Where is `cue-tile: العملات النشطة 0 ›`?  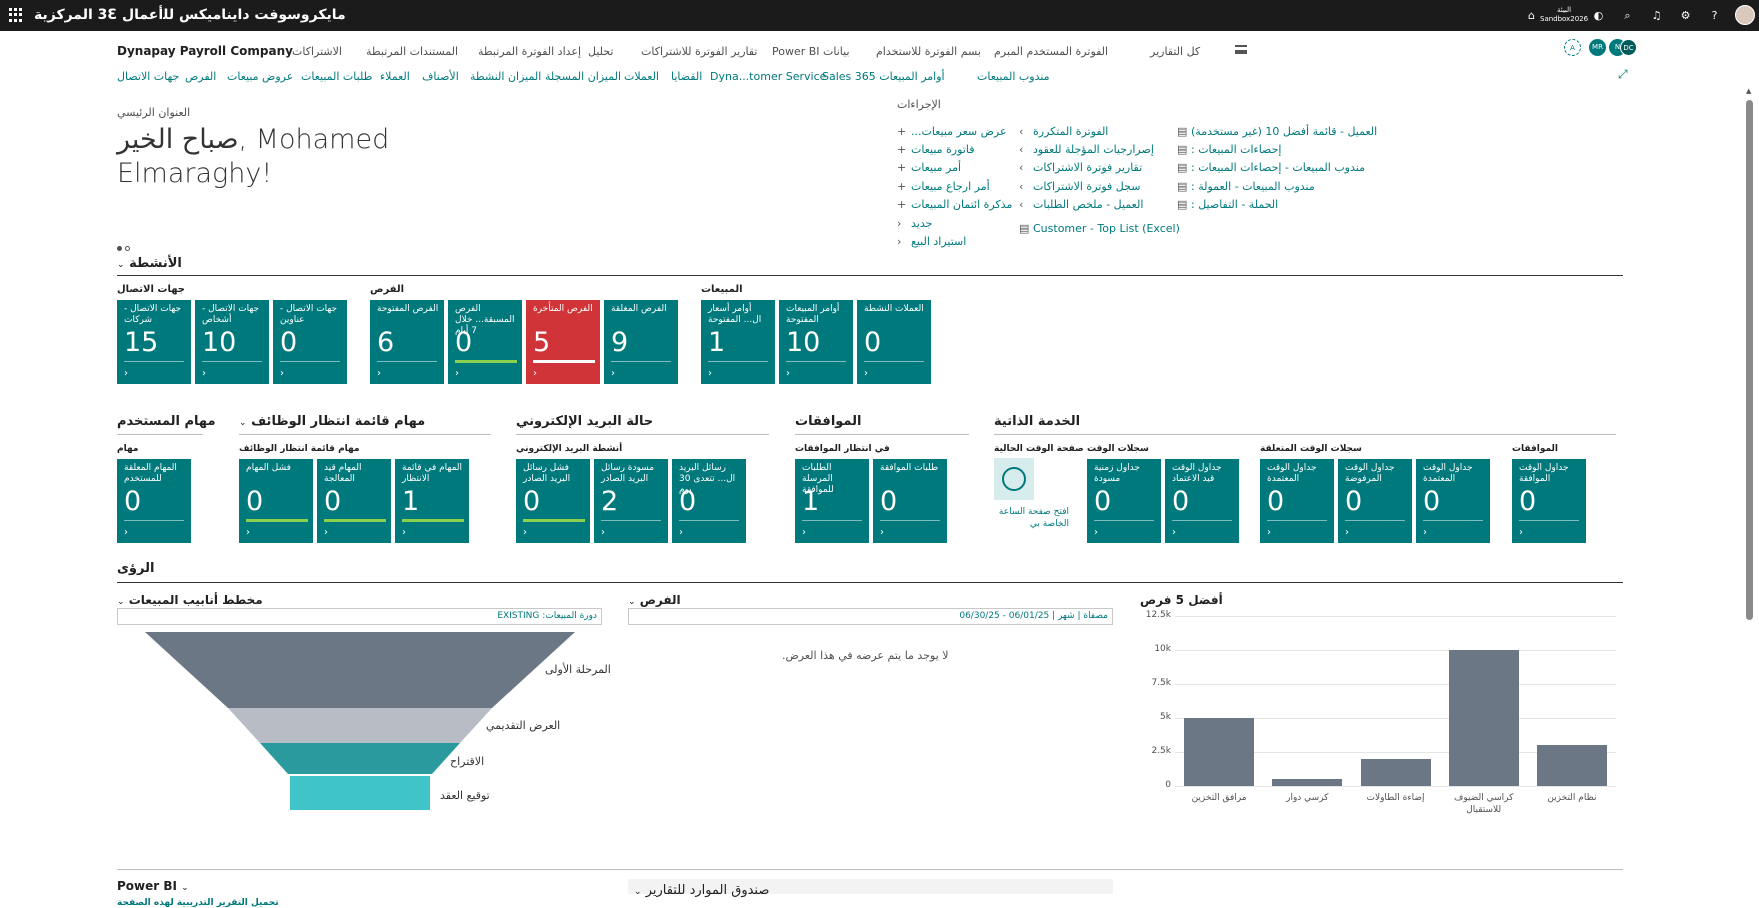
cue-tile: العملات النشطة 0 › is located at coordinates (894, 342).